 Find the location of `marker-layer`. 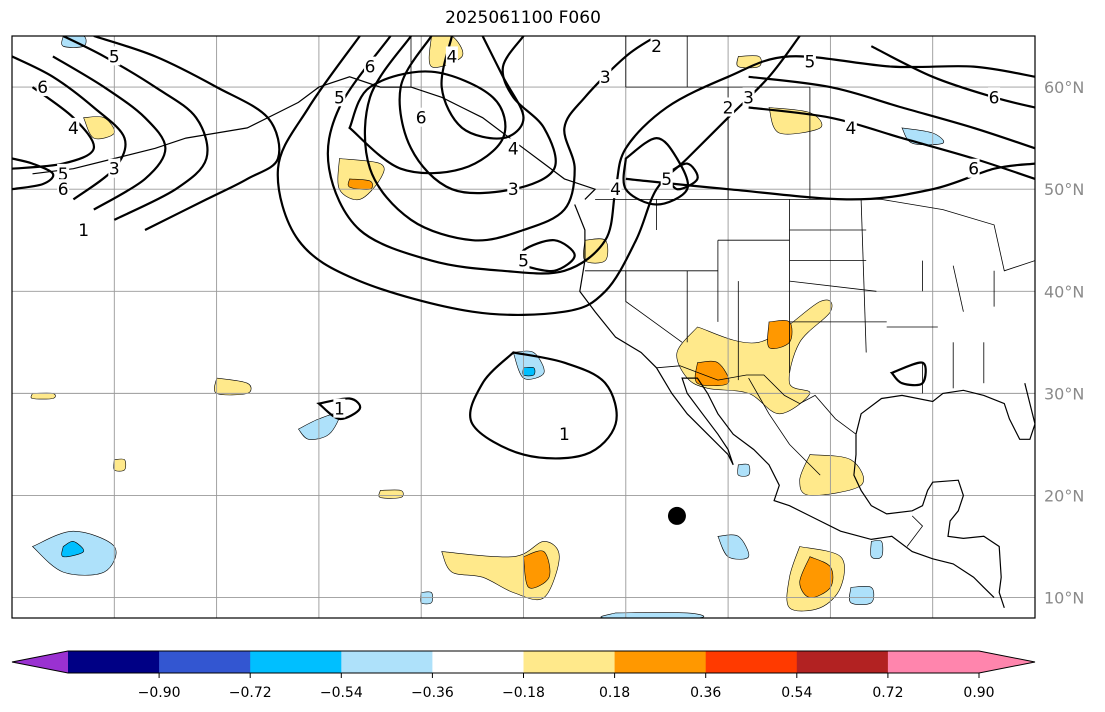

marker-layer is located at coordinates (676, 515).